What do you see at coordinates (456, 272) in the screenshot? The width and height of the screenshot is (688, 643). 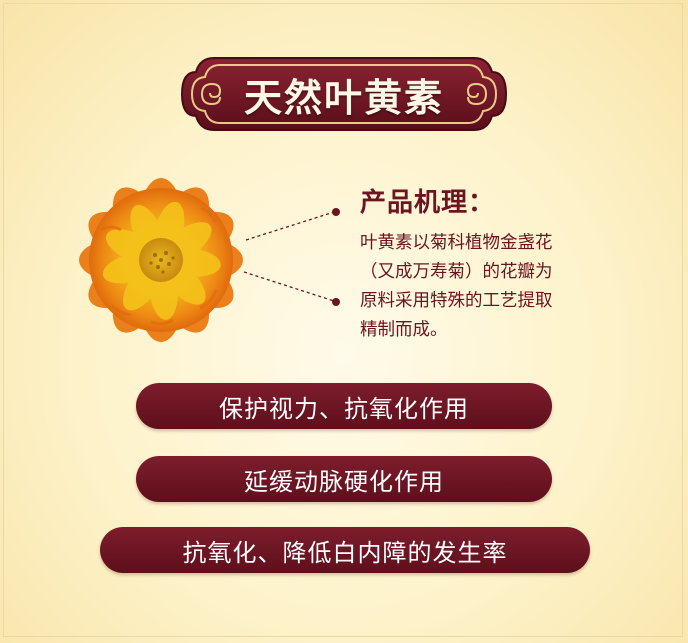 I see `mechanism-line: （又成万寿菊）的花瓣为` at bounding box center [456, 272].